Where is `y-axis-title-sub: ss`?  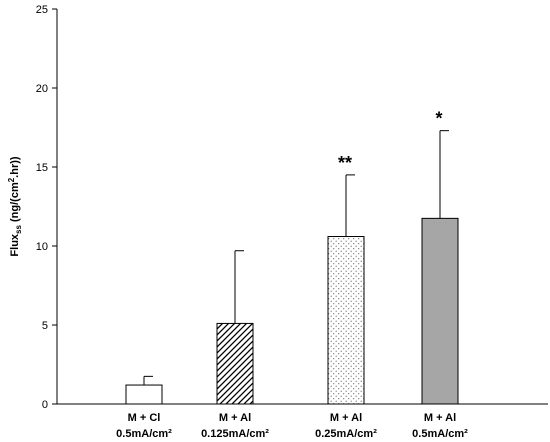 y-axis-title-sub: ss is located at coordinates (18, 229).